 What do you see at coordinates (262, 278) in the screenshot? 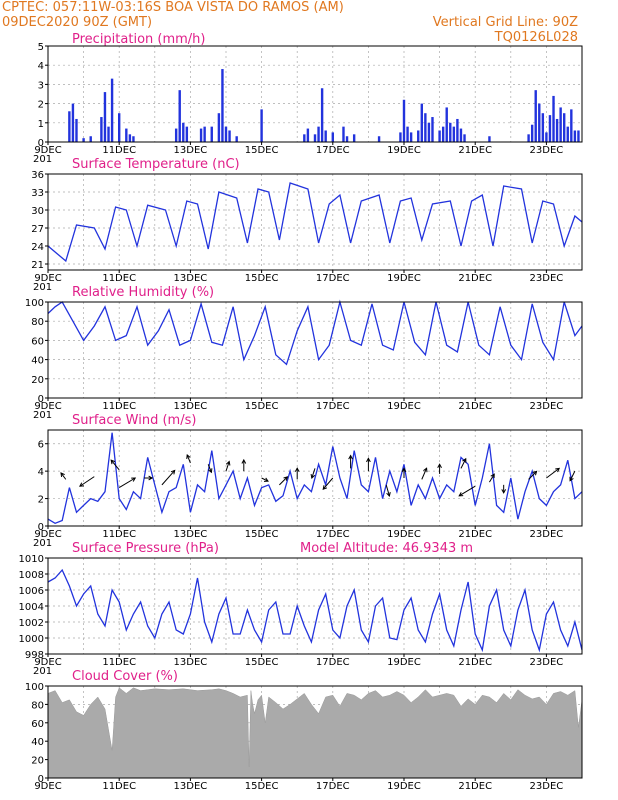
I see `temp-xtick-label: 15DEC` at bounding box center [262, 278].